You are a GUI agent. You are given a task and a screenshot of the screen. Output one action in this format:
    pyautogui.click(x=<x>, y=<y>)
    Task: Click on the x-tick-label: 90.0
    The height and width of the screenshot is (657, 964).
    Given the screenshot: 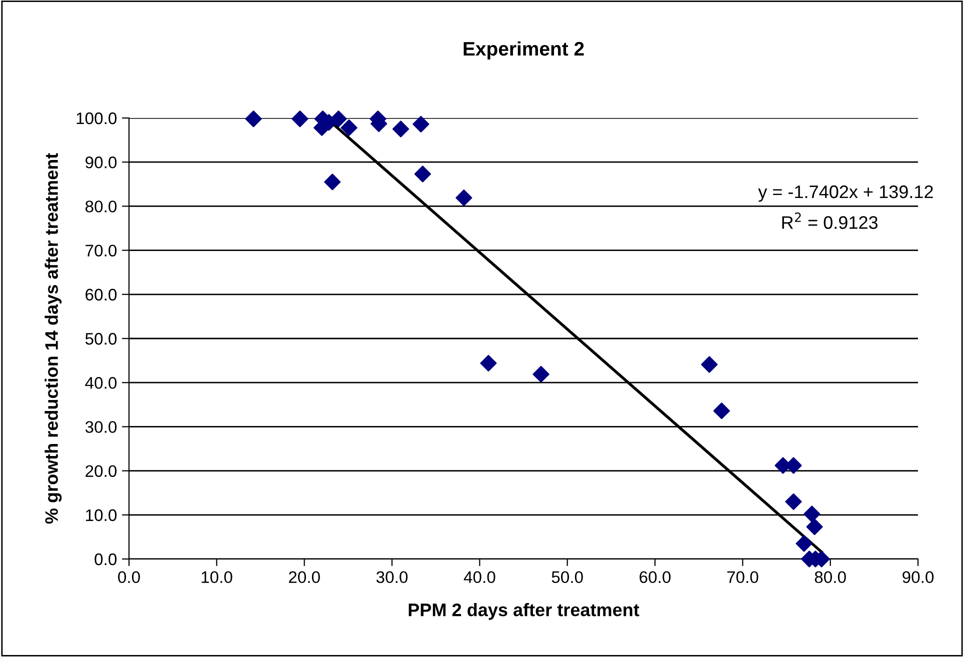 What is the action you would take?
    pyautogui.click(x=918, y=577)
    